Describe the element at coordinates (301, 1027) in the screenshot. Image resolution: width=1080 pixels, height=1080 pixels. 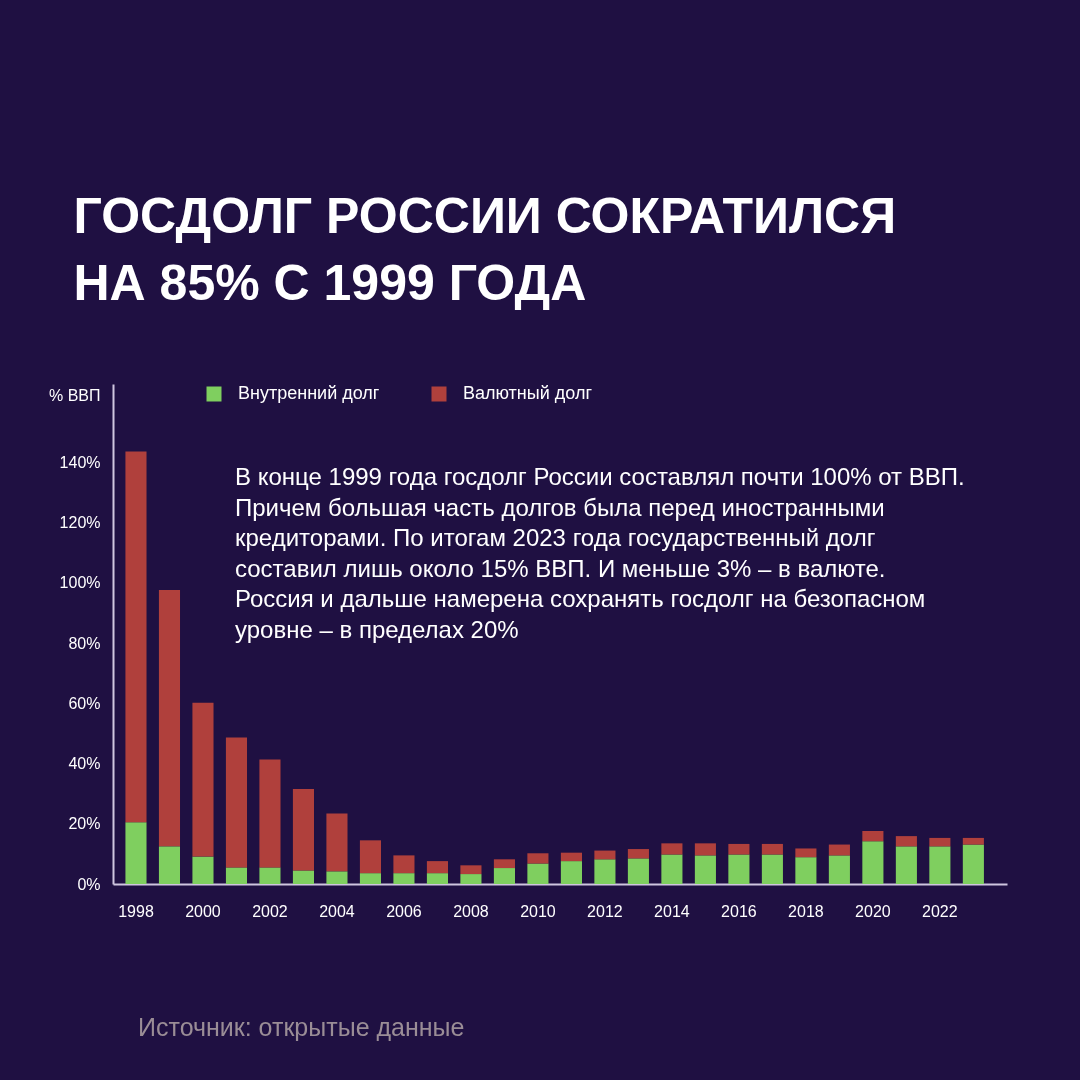
I see `text: Источник: открытые данные` at that location.